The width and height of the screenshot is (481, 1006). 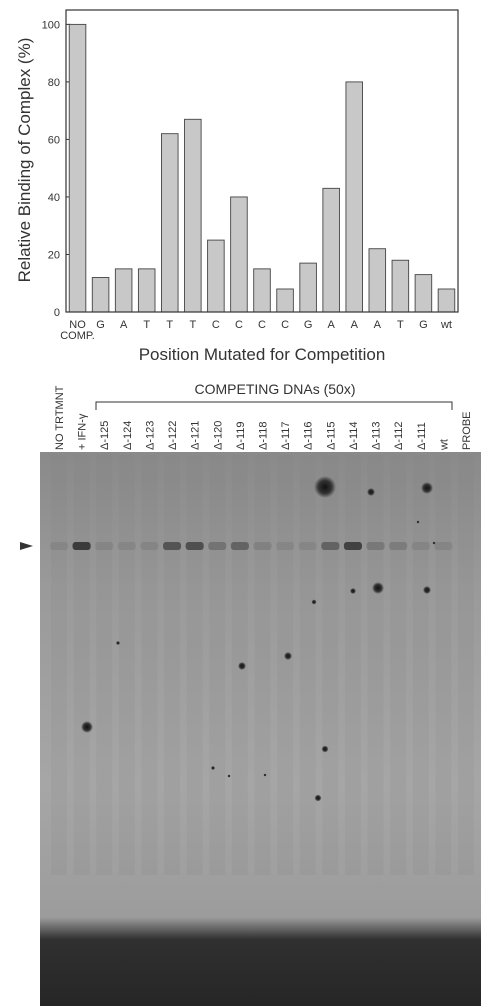 I want to click on lane-label: Δ-118, so click(x=264, y=435).